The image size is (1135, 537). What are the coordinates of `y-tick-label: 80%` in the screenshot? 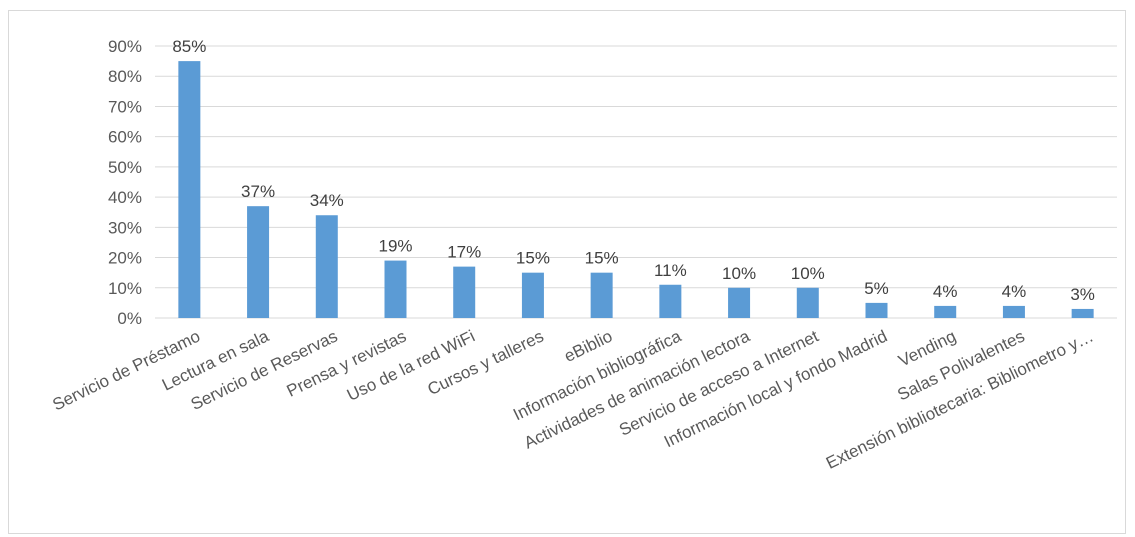 It's located at (125, 76).